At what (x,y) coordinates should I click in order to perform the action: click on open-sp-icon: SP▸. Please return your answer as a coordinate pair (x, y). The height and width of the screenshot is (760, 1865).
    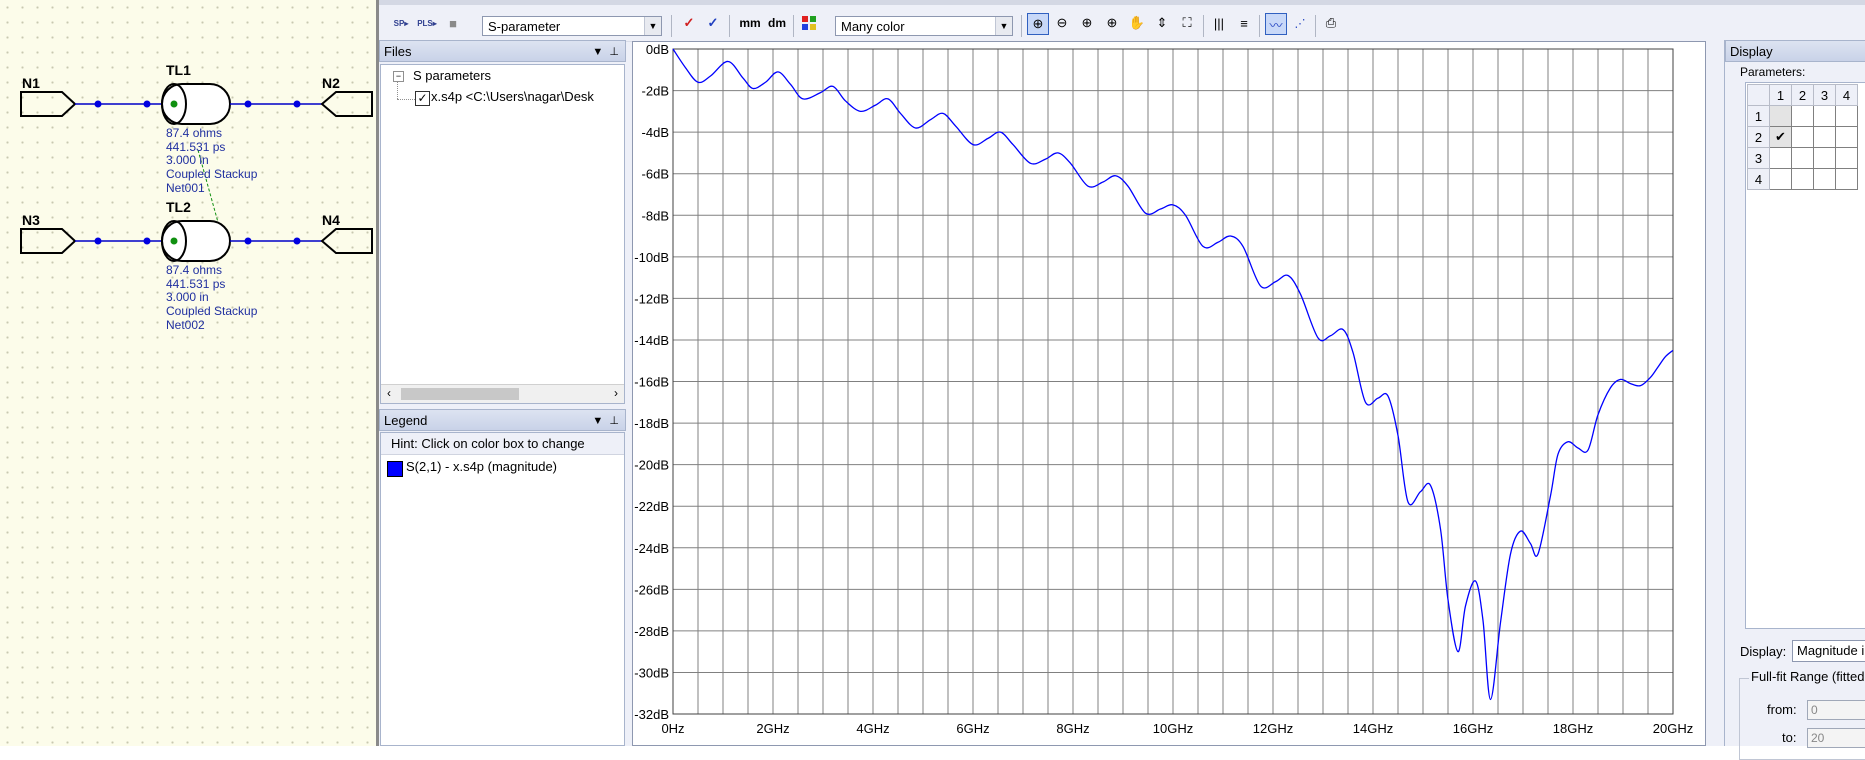
    Looking at the image, I should click on (401, 23).